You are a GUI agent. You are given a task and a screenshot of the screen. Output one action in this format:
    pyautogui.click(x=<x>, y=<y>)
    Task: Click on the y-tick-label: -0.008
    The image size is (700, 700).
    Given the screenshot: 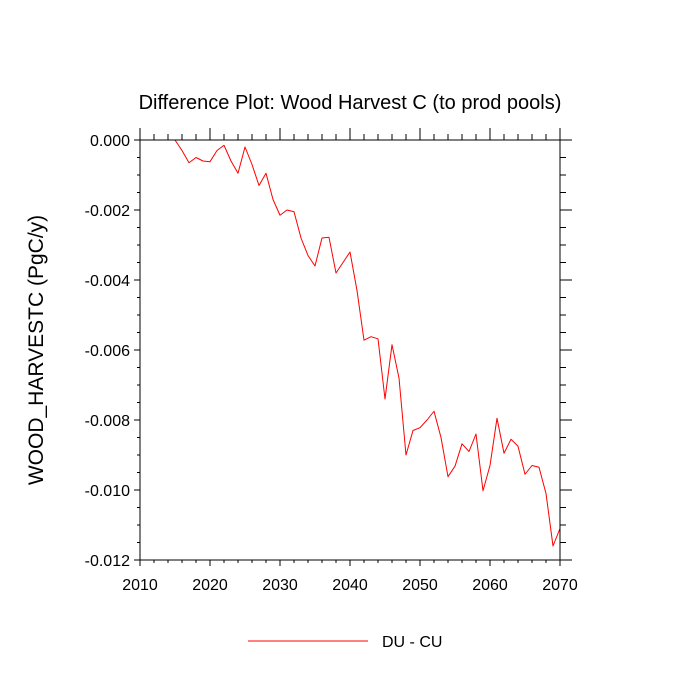 What is the action you would take?
    pyautogui.click(x=107, y=421)
    